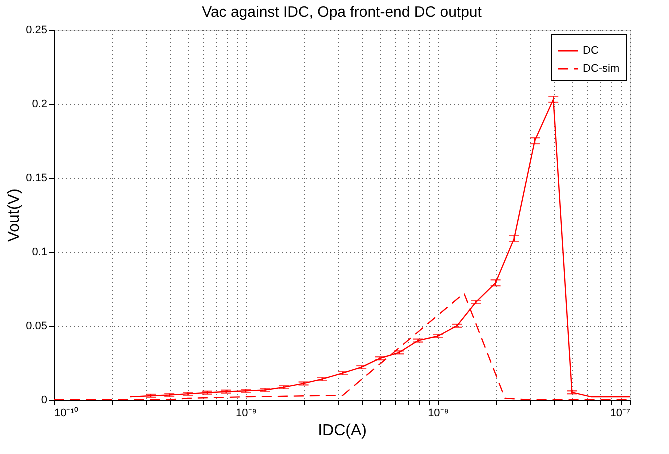  What do you see at coordinates (44, 400) in the screenshot?
I see `y-tick-label: 0` at bounding box center [44, 400].